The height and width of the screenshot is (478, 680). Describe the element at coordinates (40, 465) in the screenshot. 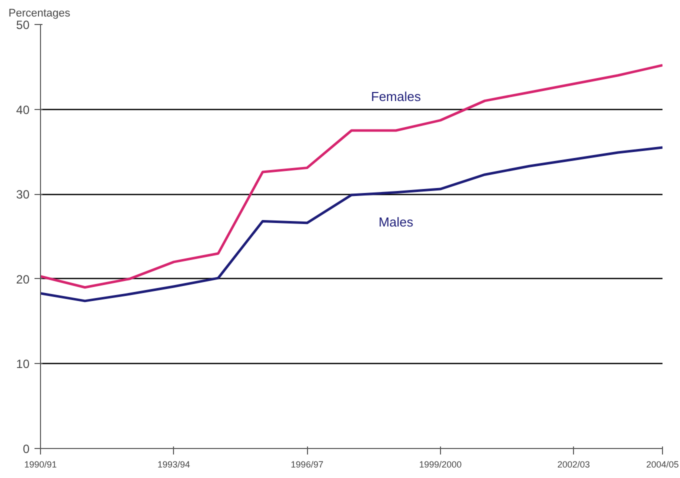

I see `x-tick-label: 1990/91` at that location.